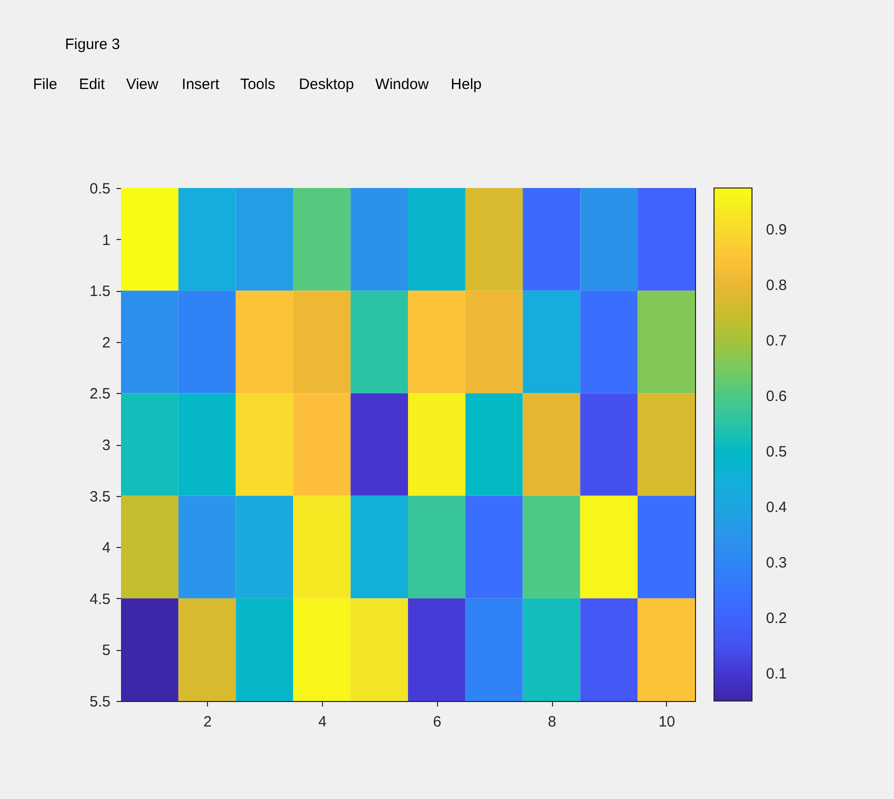 The height and width of the screenshot is (799, 894). Describe the element at coordinates (100, 497) in the screenshot. I see `y-tick-label: 3.5` at that location.